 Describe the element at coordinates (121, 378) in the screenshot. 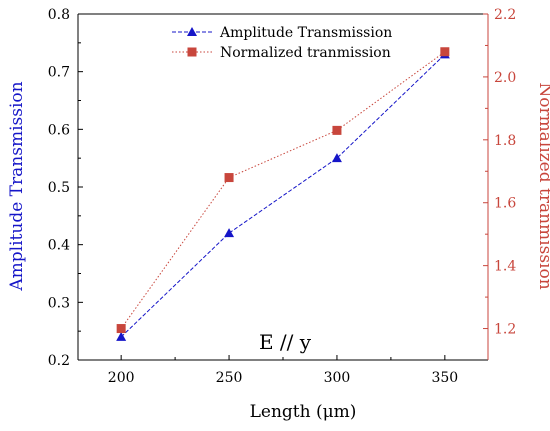

I see `x-tick-label: 200` at that location.